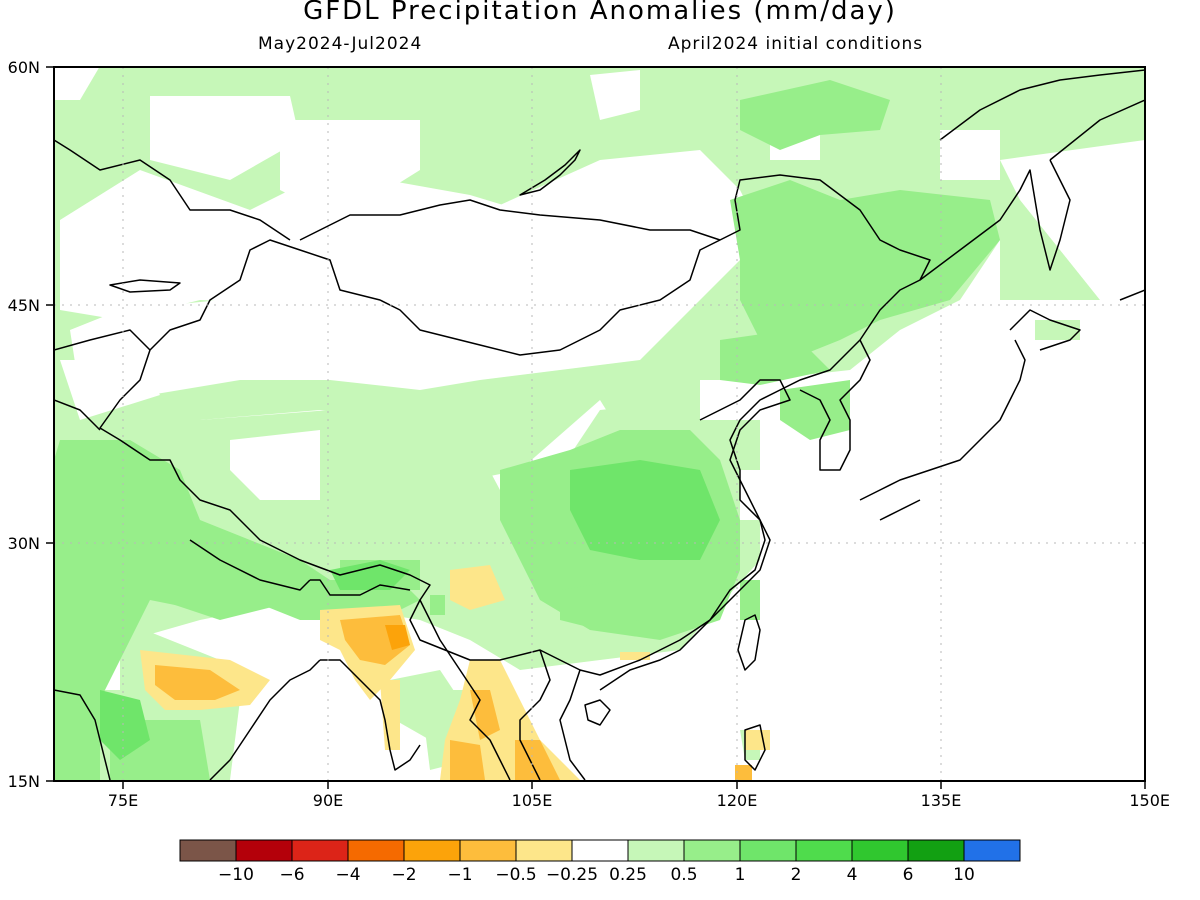 The width and height of the screenshot is (1200, 900). Describe the element at coordinates (328, 800) in the screenshot. I see `lon-label-90e: 90E` at that location.